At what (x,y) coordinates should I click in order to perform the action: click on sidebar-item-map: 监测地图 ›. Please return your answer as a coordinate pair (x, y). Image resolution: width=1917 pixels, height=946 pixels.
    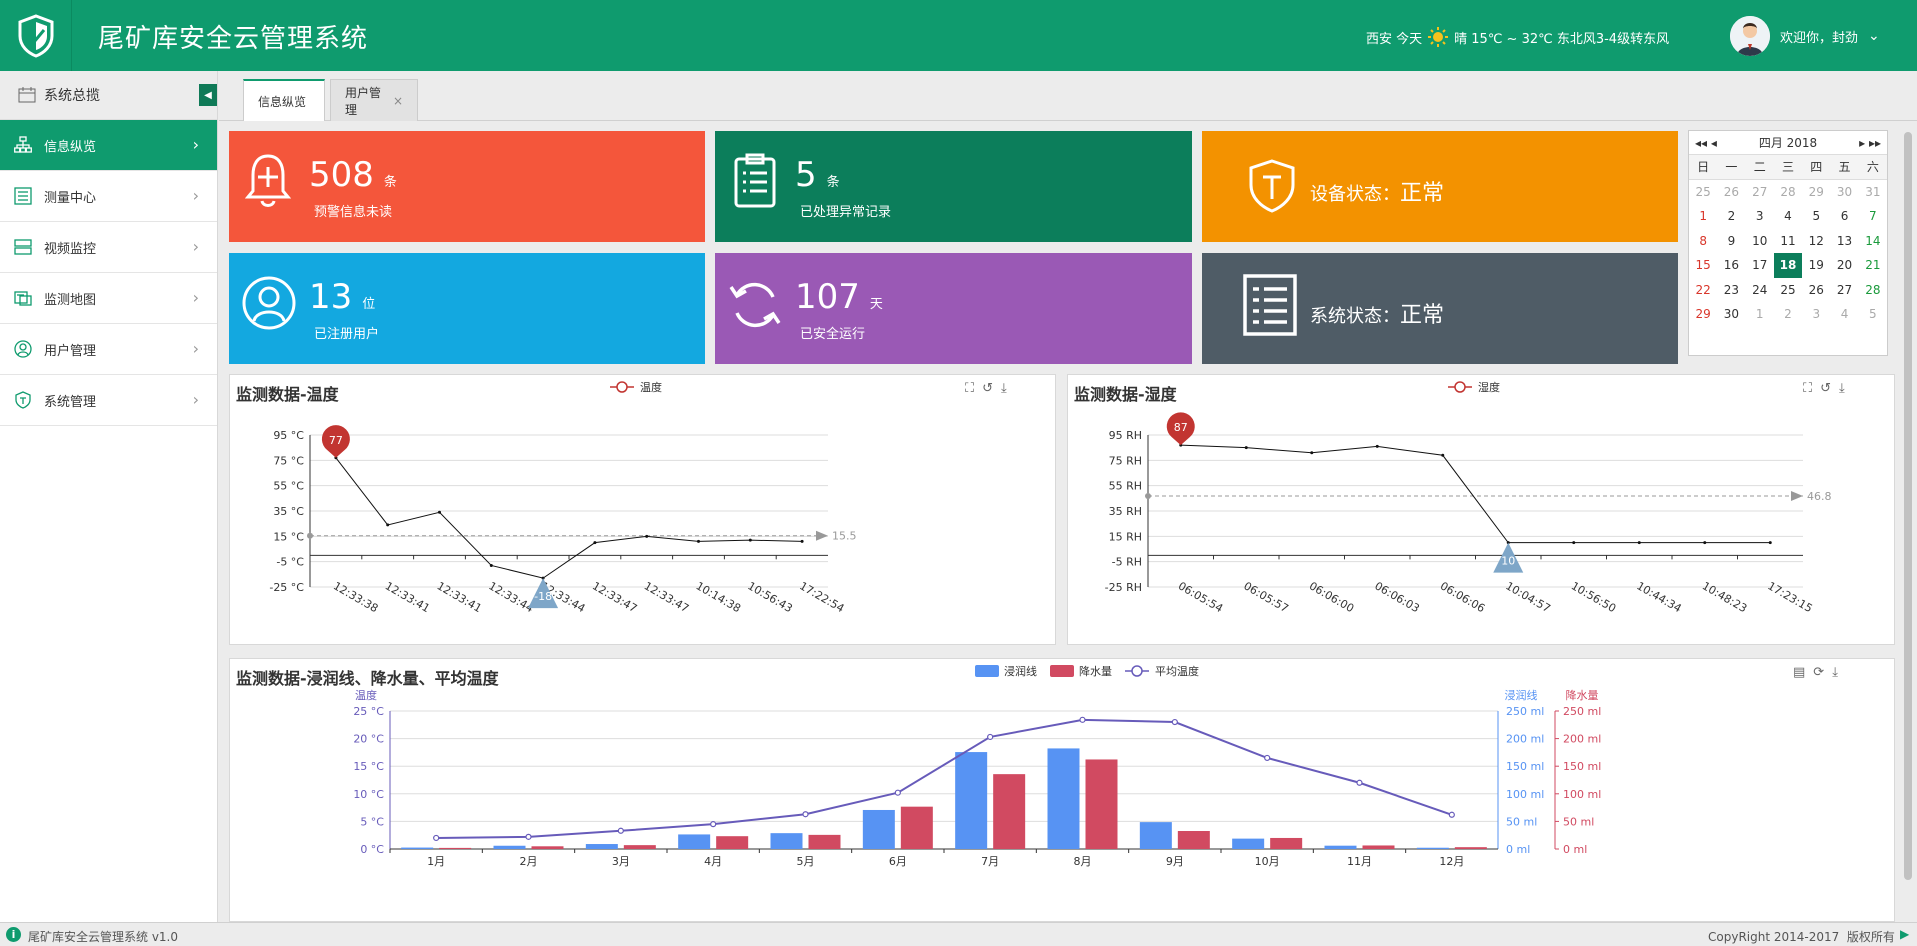
    Looking at the image, I should click on (108, 298).